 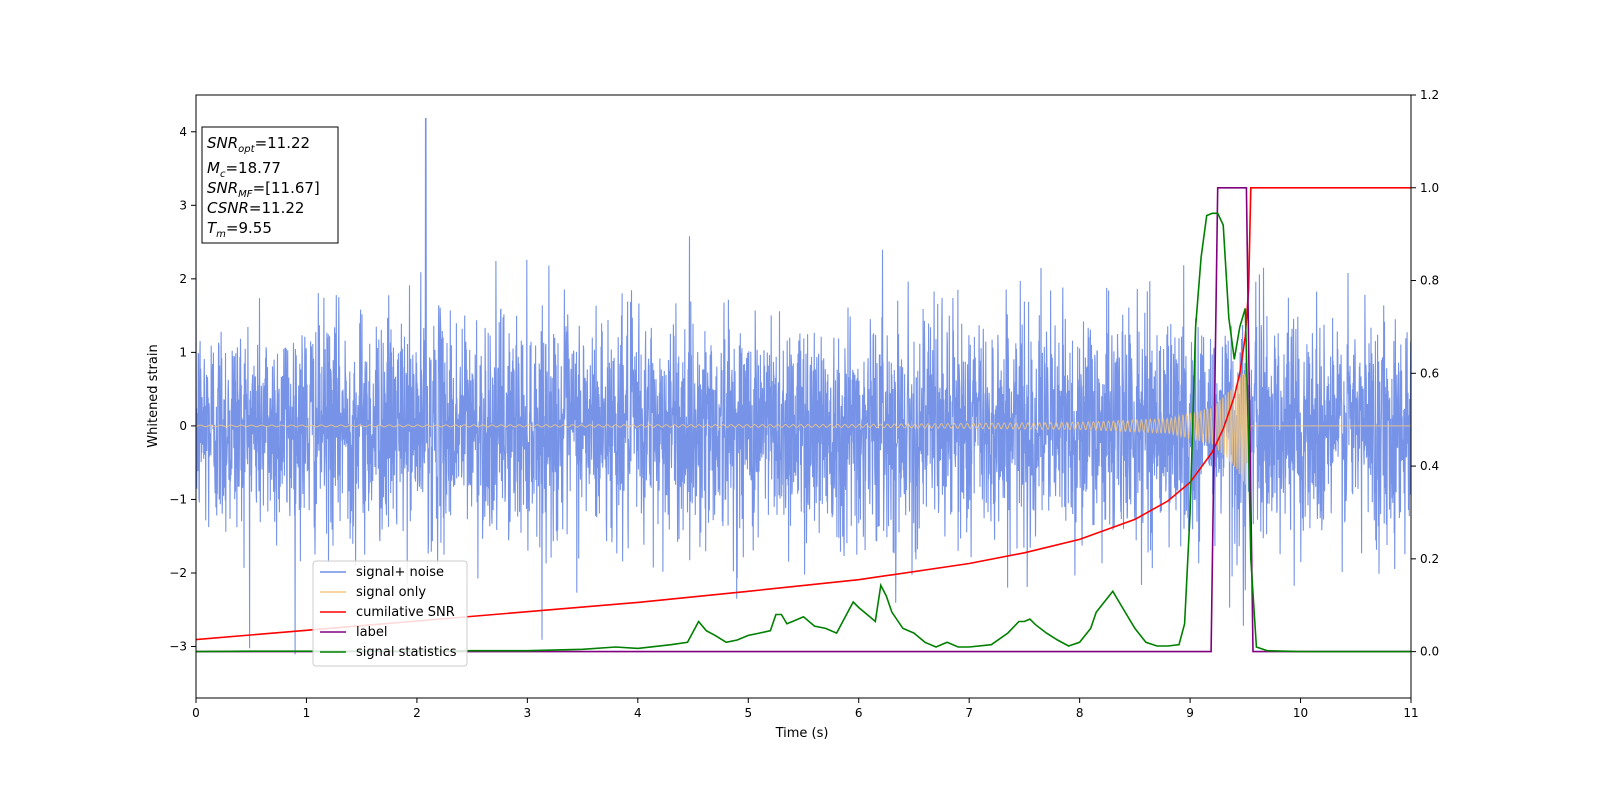 What do you see at coordinates (405, 612) in the screenshot?
I see `legend-label-cumilative-snr: cumilative SNR` at bounding box center [405, 612].